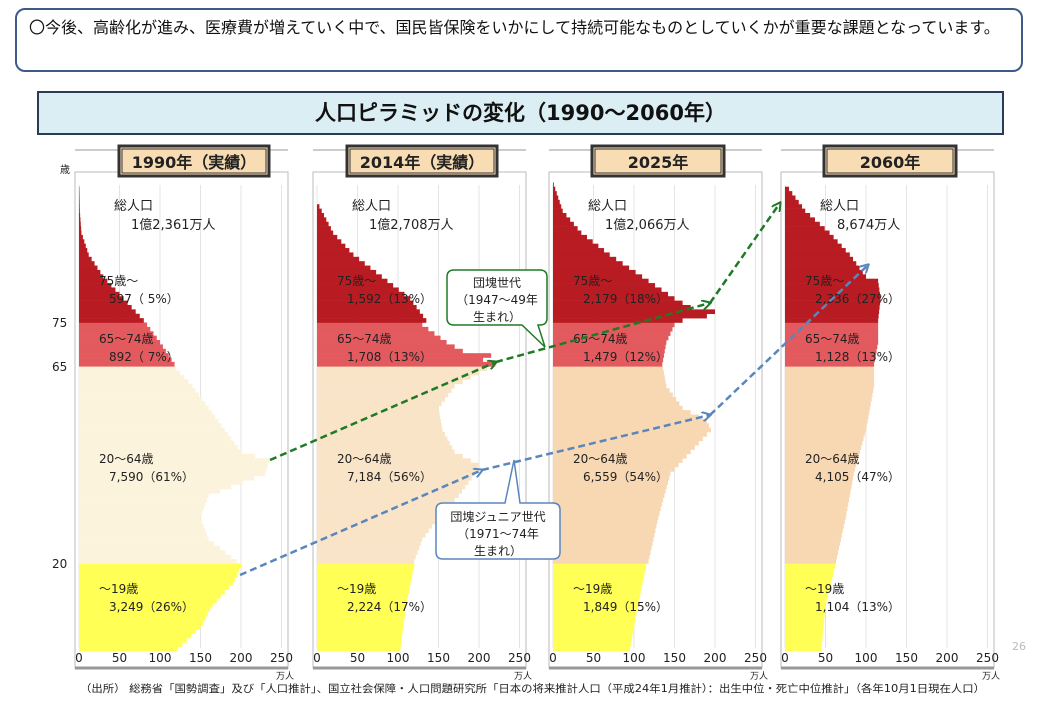 The image size is (1039, 720). What do you see at coordinates (839, 206) in the screenshot?
I see `total-label: 総人口` at bounding box center [839, 206].